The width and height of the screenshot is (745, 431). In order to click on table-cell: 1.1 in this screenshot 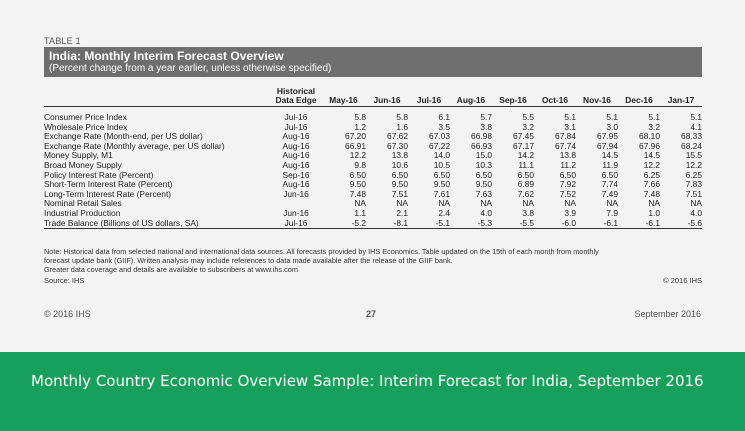, I will do `click(360, 212)`.